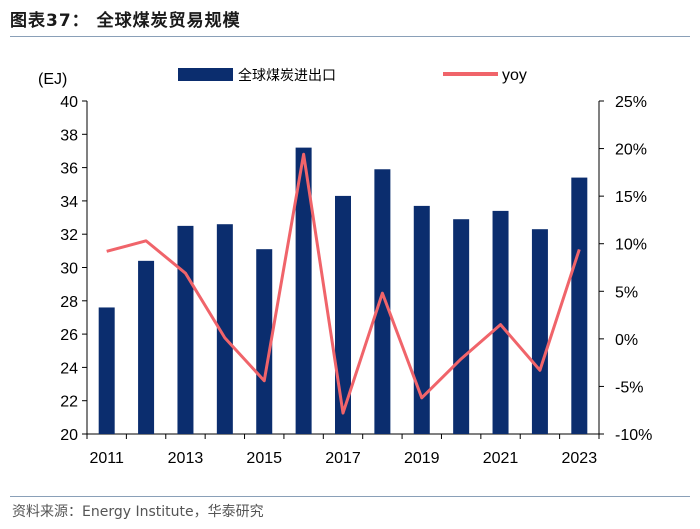  What do you see at coordinates (514, 75) in the screenshot?
I see `legend-line-label: yoy` at bounding box center [514, 75].